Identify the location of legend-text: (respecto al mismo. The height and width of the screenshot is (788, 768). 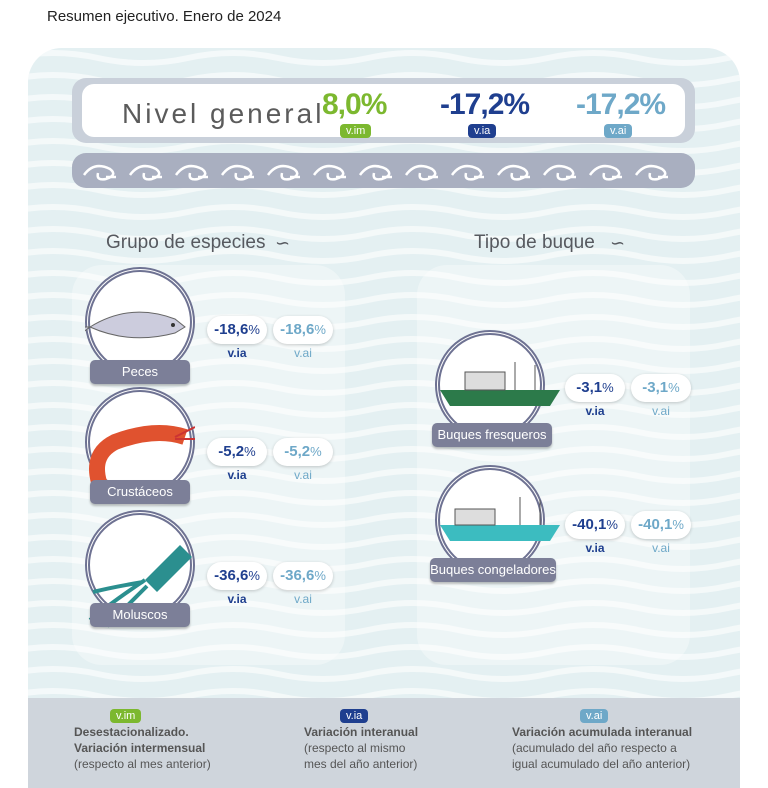
(355, 748).